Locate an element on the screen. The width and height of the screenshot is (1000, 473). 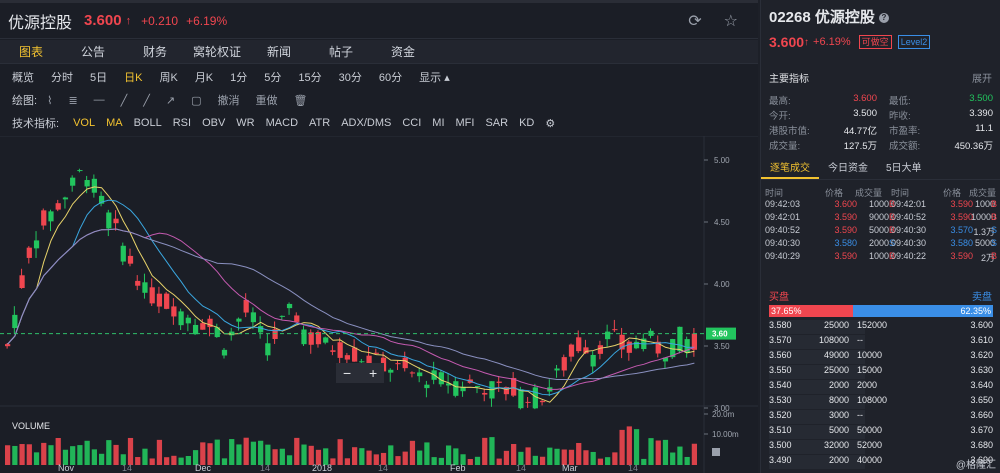
x-axis-label: Feb is located at coordinates (458, 468).